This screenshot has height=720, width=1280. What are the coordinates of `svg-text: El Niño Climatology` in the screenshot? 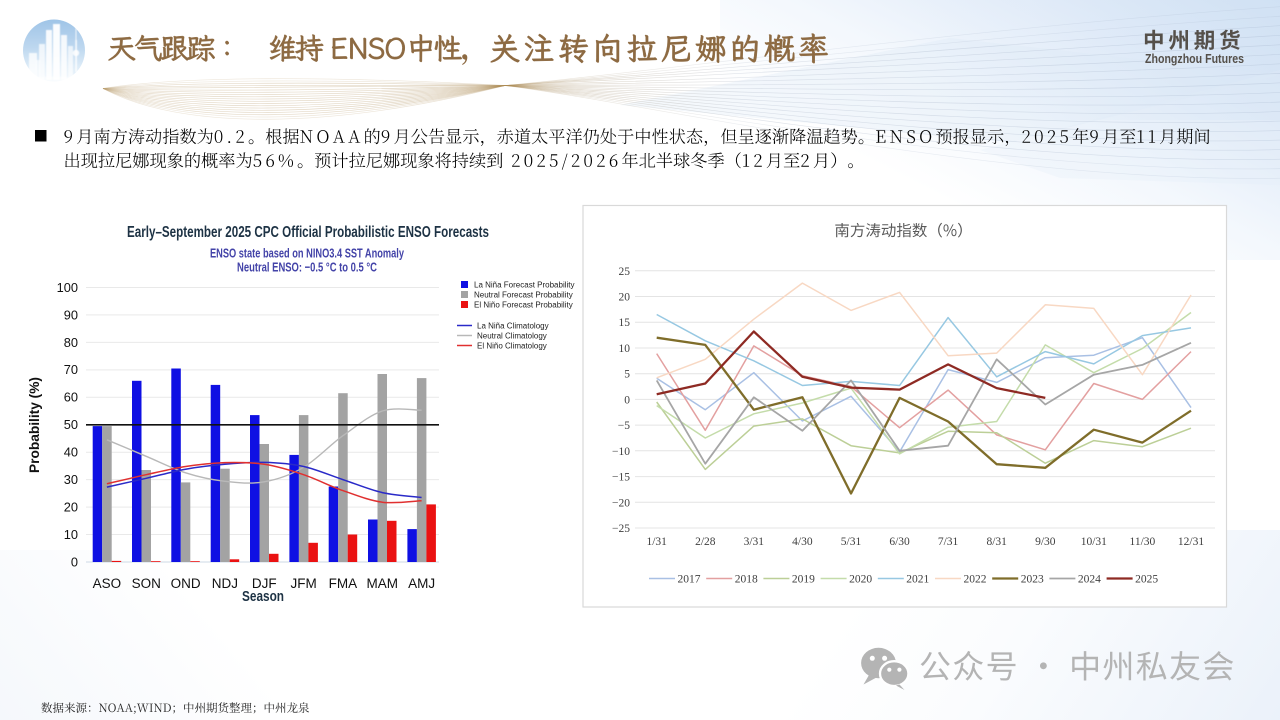 It's located at (512, 346).